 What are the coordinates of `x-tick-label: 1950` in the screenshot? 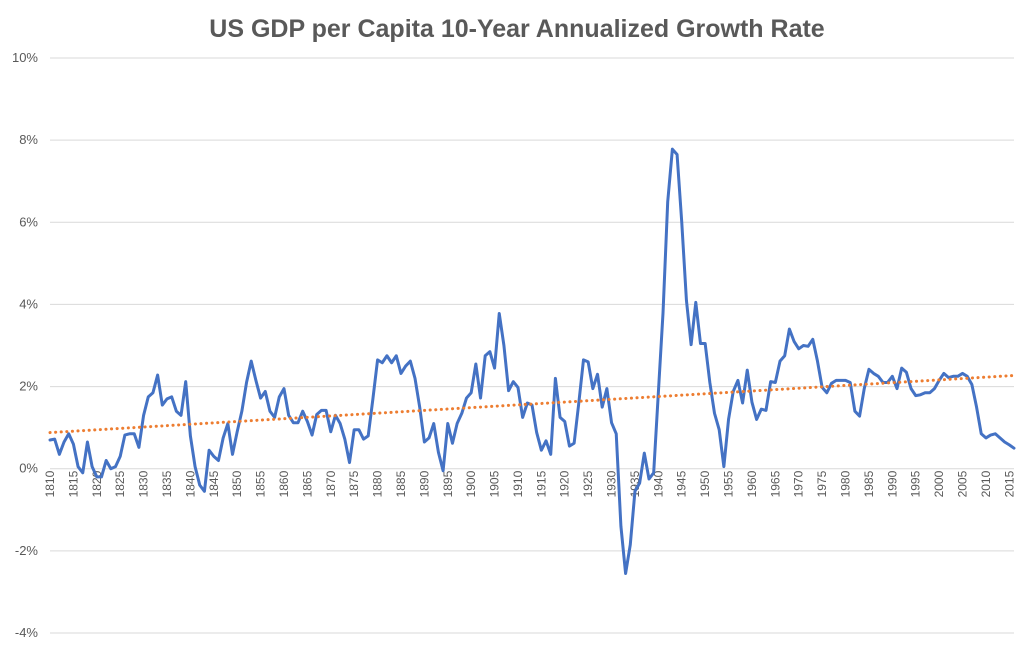 It's located at (705, 483).